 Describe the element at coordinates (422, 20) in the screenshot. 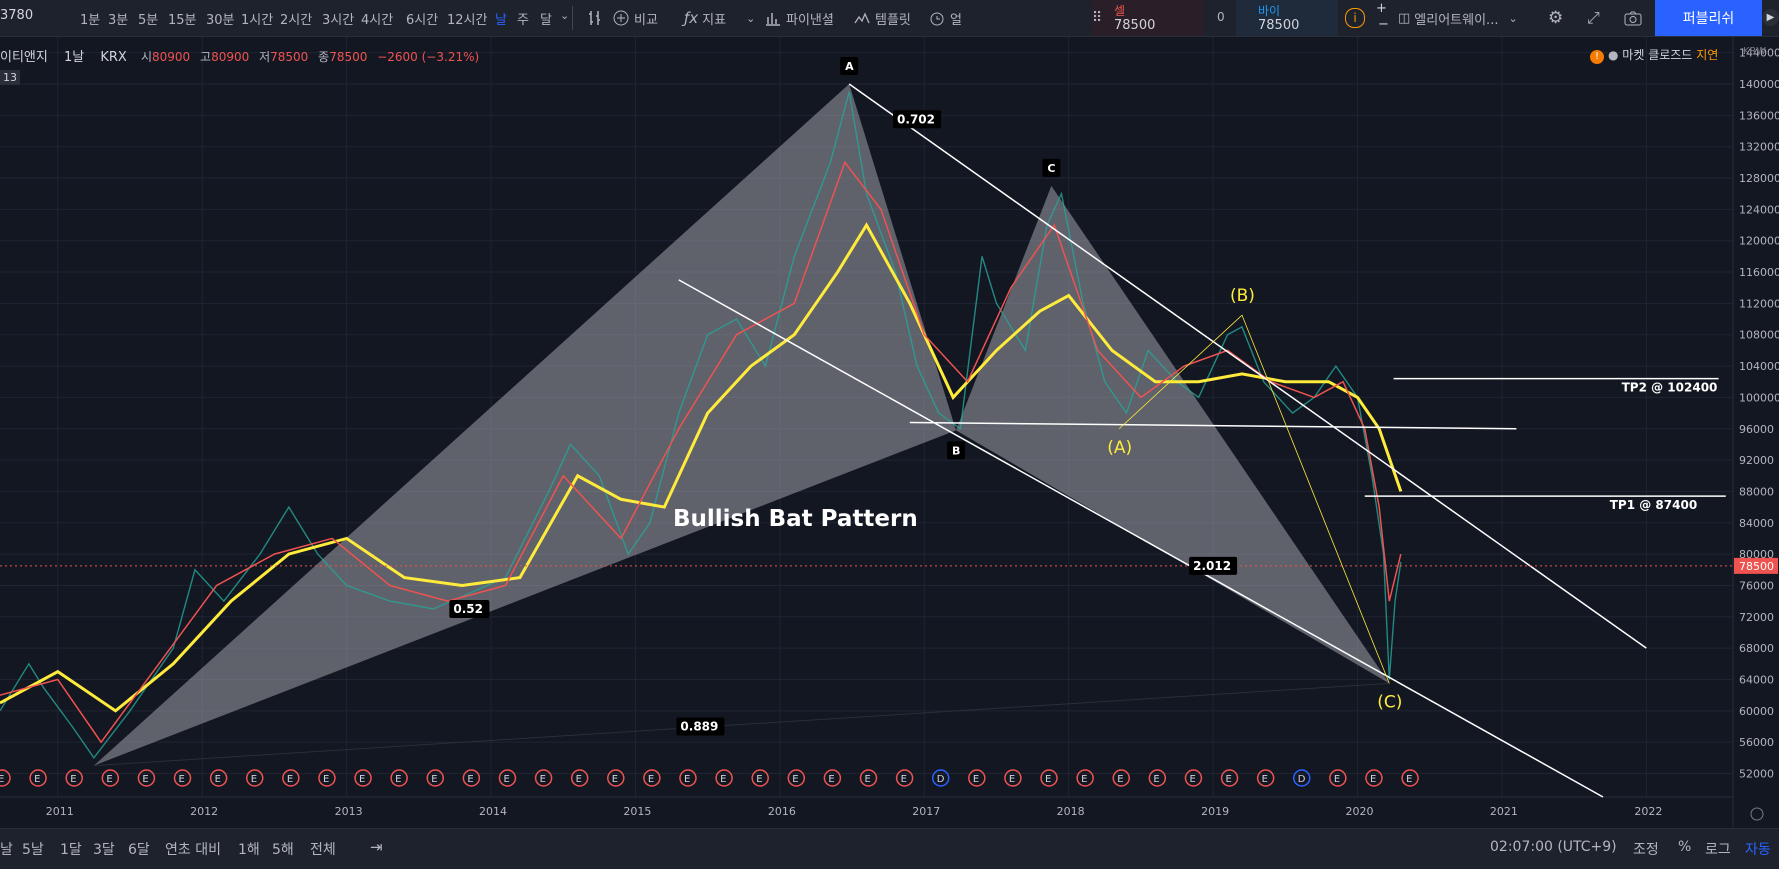

I see `timeframe-9: 6시간` at that location.